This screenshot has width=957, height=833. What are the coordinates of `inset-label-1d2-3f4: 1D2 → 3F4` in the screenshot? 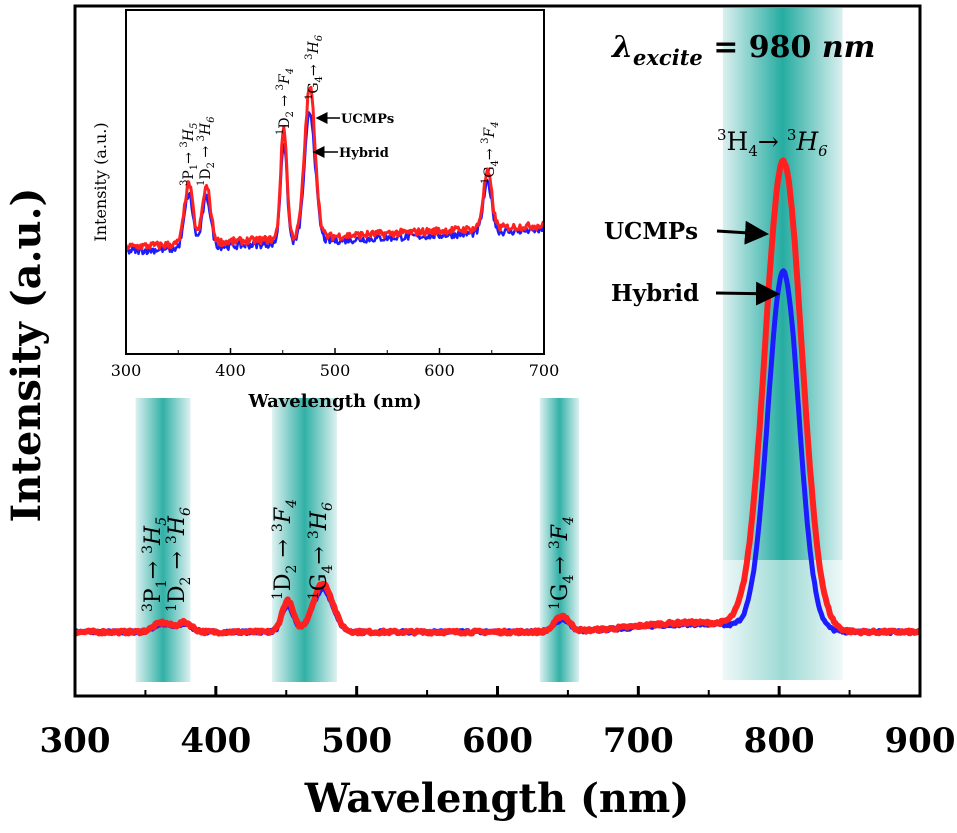 It's located at (285, 101).